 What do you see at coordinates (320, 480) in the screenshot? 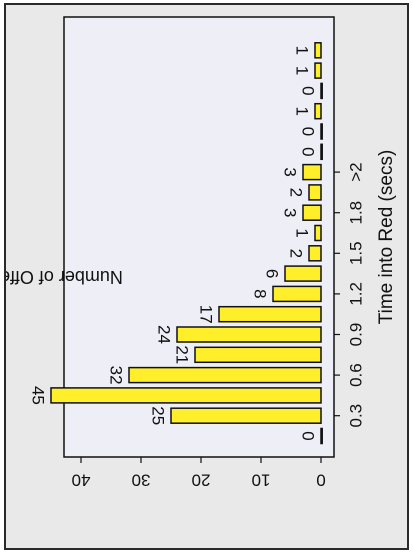
I see `y-tick-label: 0` at bounding box center [320, 480].